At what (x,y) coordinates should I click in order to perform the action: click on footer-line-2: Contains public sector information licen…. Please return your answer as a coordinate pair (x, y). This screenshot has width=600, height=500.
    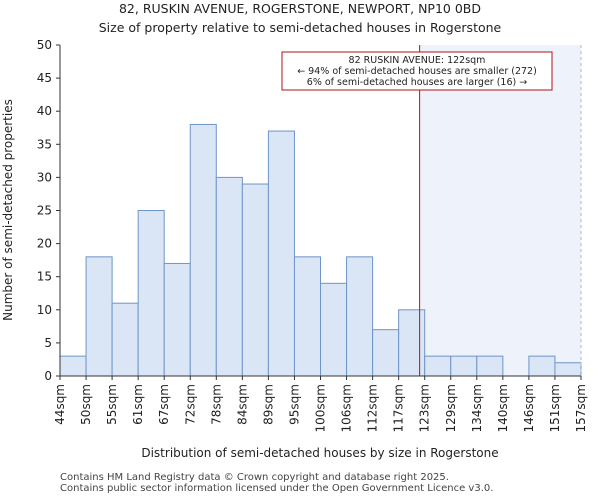
    Looking at the image, I should click on (277, 488).